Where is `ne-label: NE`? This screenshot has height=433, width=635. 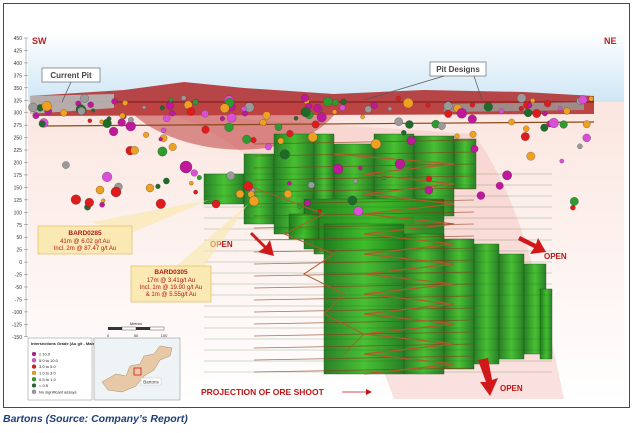 ne-label: NE is located at coordinates (610, 41).